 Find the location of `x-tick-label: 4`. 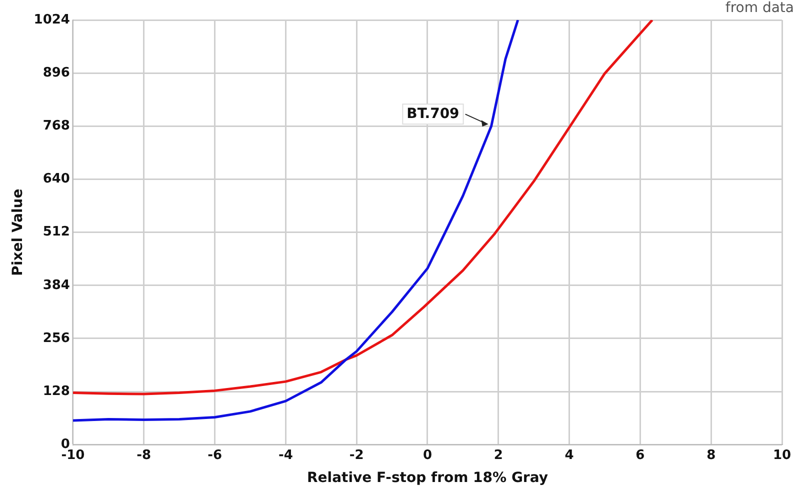

x-tick-label: 4 is located at coordinates (569, 455).